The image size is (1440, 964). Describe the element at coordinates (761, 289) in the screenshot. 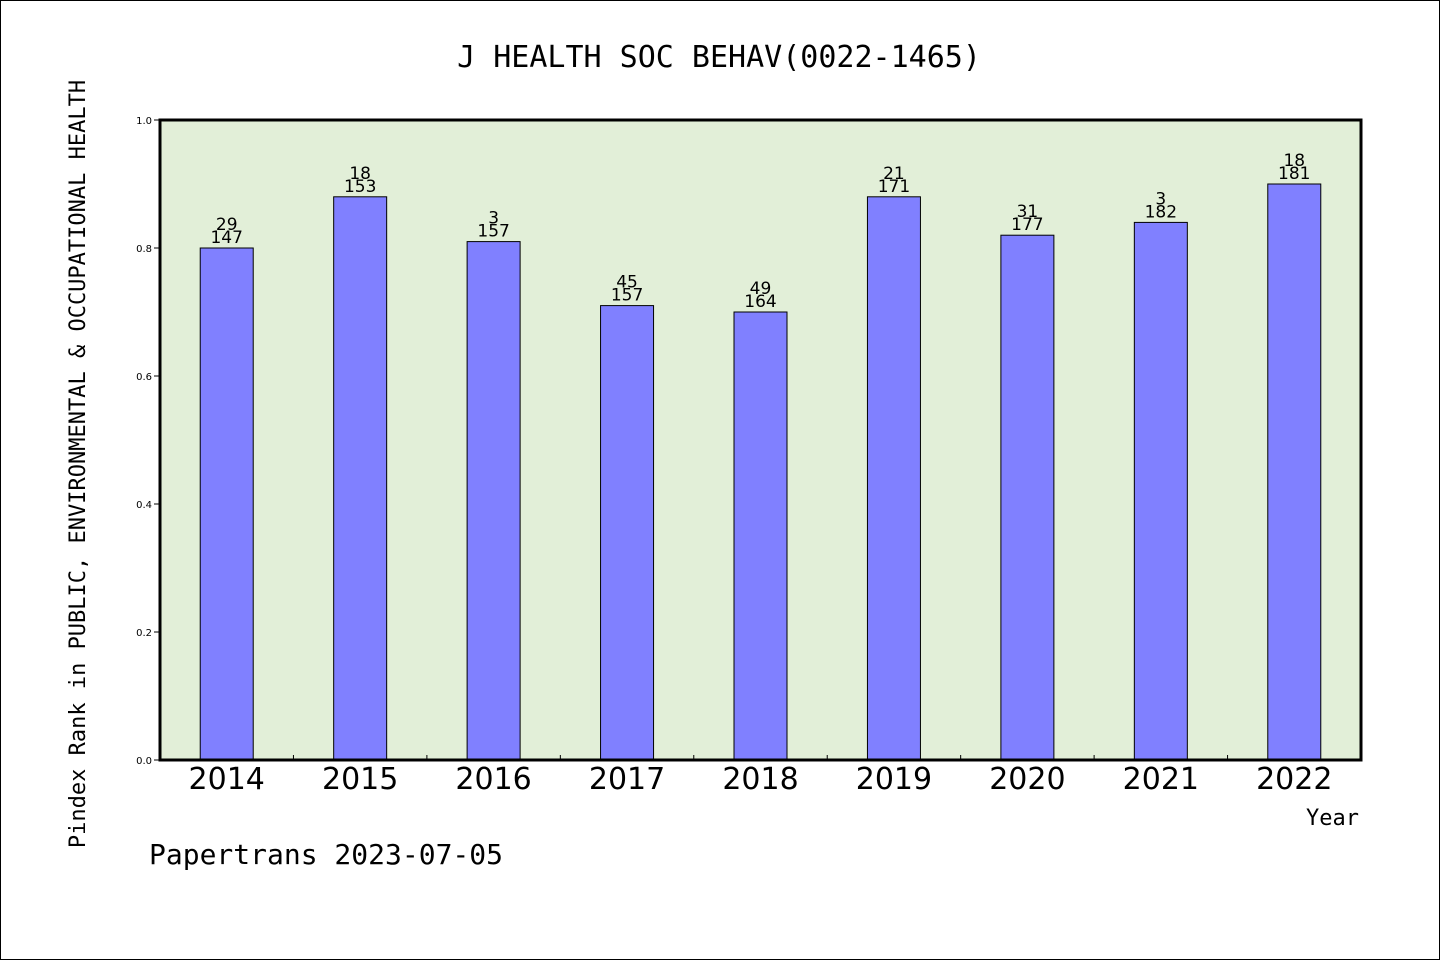

I see `rank-label-2018: 49` at that location.